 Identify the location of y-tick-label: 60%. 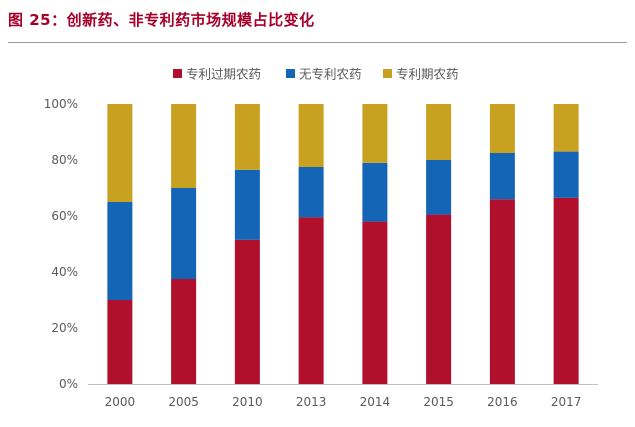
(64, 216).